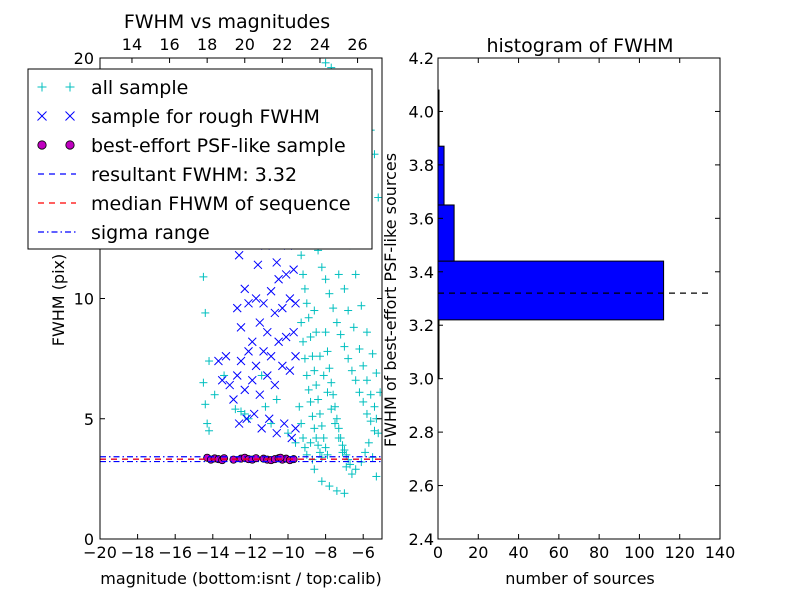 This screenshot has width=800, height=600. Describe the element at coordinates (245, 289) in the screenshot. I see `series-1-point-20-b` at that location.